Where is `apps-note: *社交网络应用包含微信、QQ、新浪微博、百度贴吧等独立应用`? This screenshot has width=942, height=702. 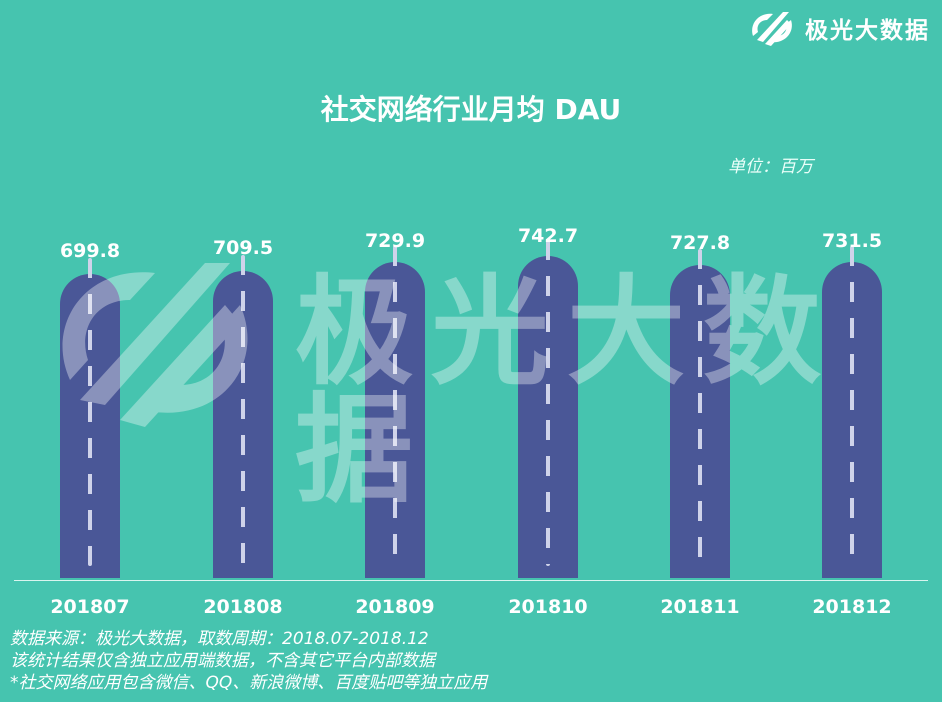
apps-note: *社交网络应用包含微信、QQ、新浪微博、百度贴吧等独立应用 is located at coordinates (249, 683).